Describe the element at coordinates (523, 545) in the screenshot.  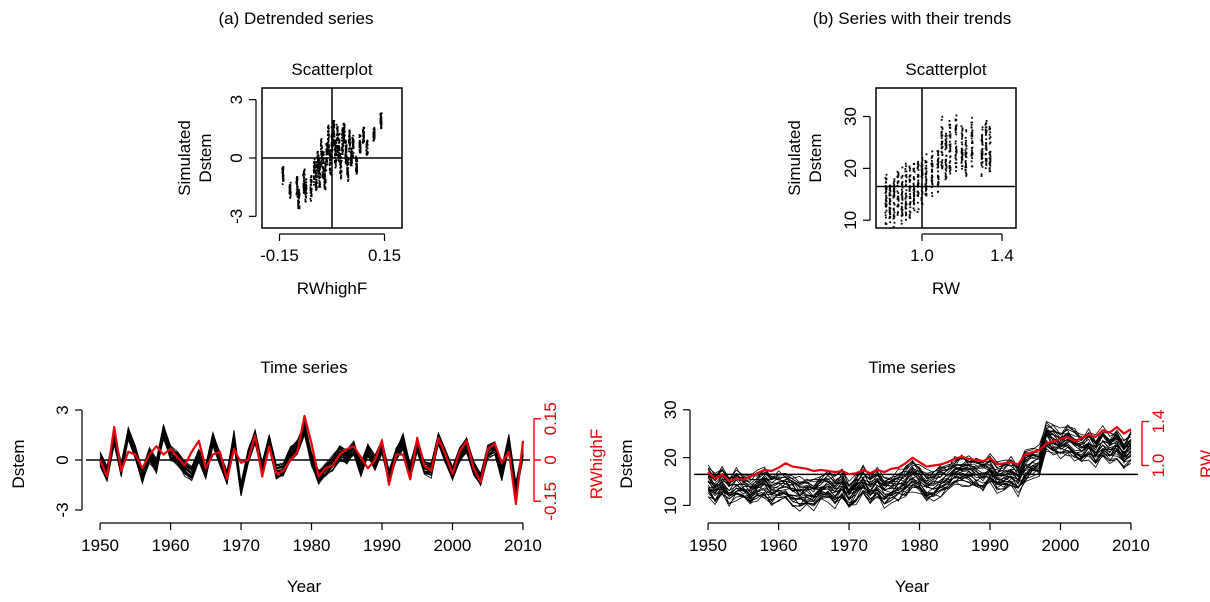
I see `x-tick-label: 2010` at that location.